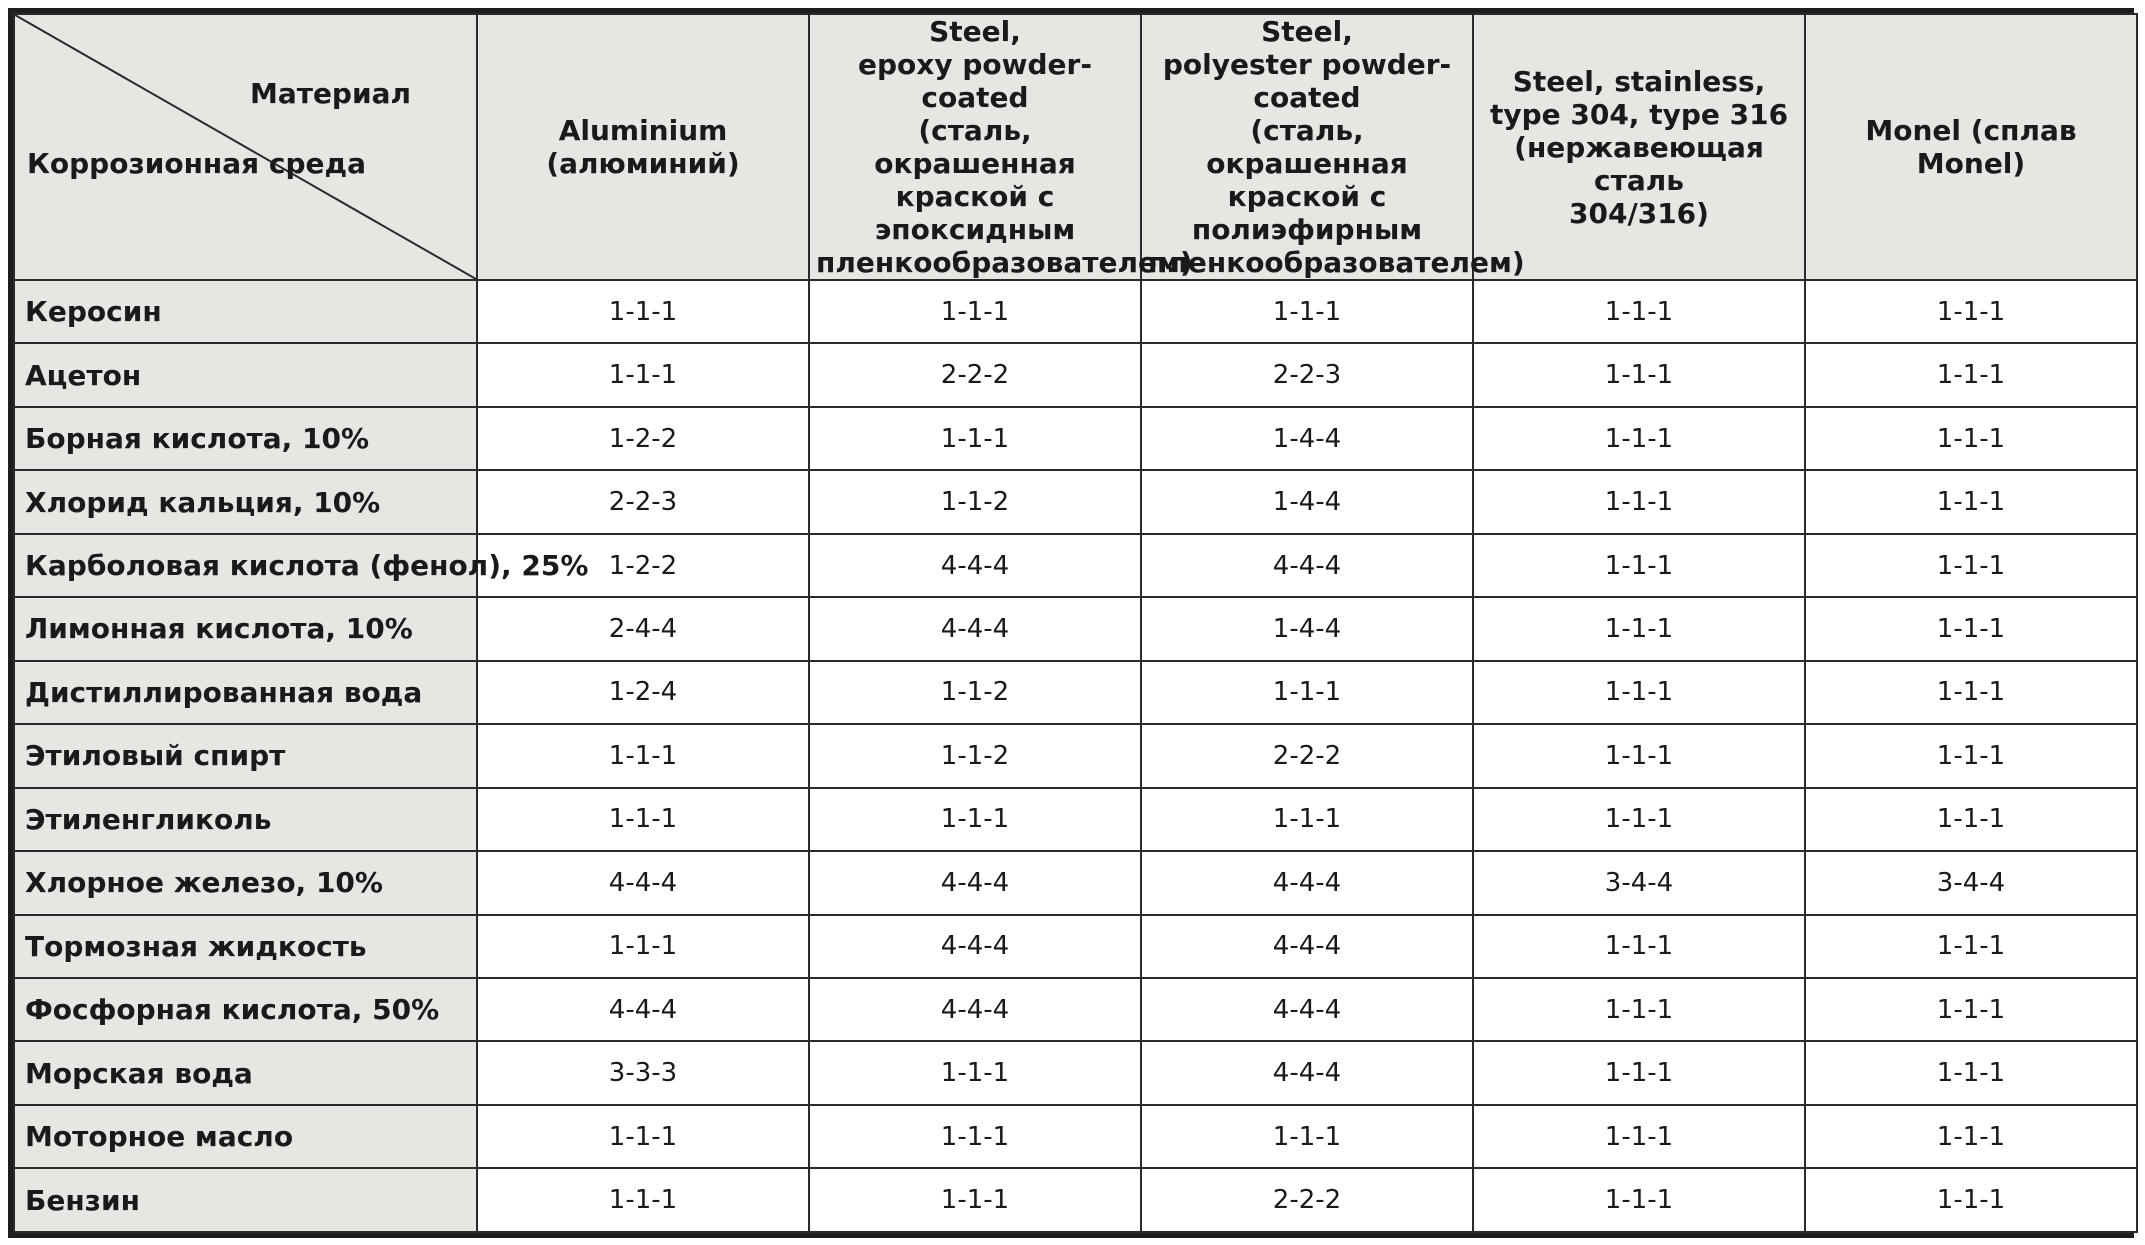 Image resolution: width=2145 pixels, height=1245 pixels. Describe the element at coordinates (643, 147) in the screenshot. I see `column-header-aluminium: Aluminium (алюминий)` at that location.